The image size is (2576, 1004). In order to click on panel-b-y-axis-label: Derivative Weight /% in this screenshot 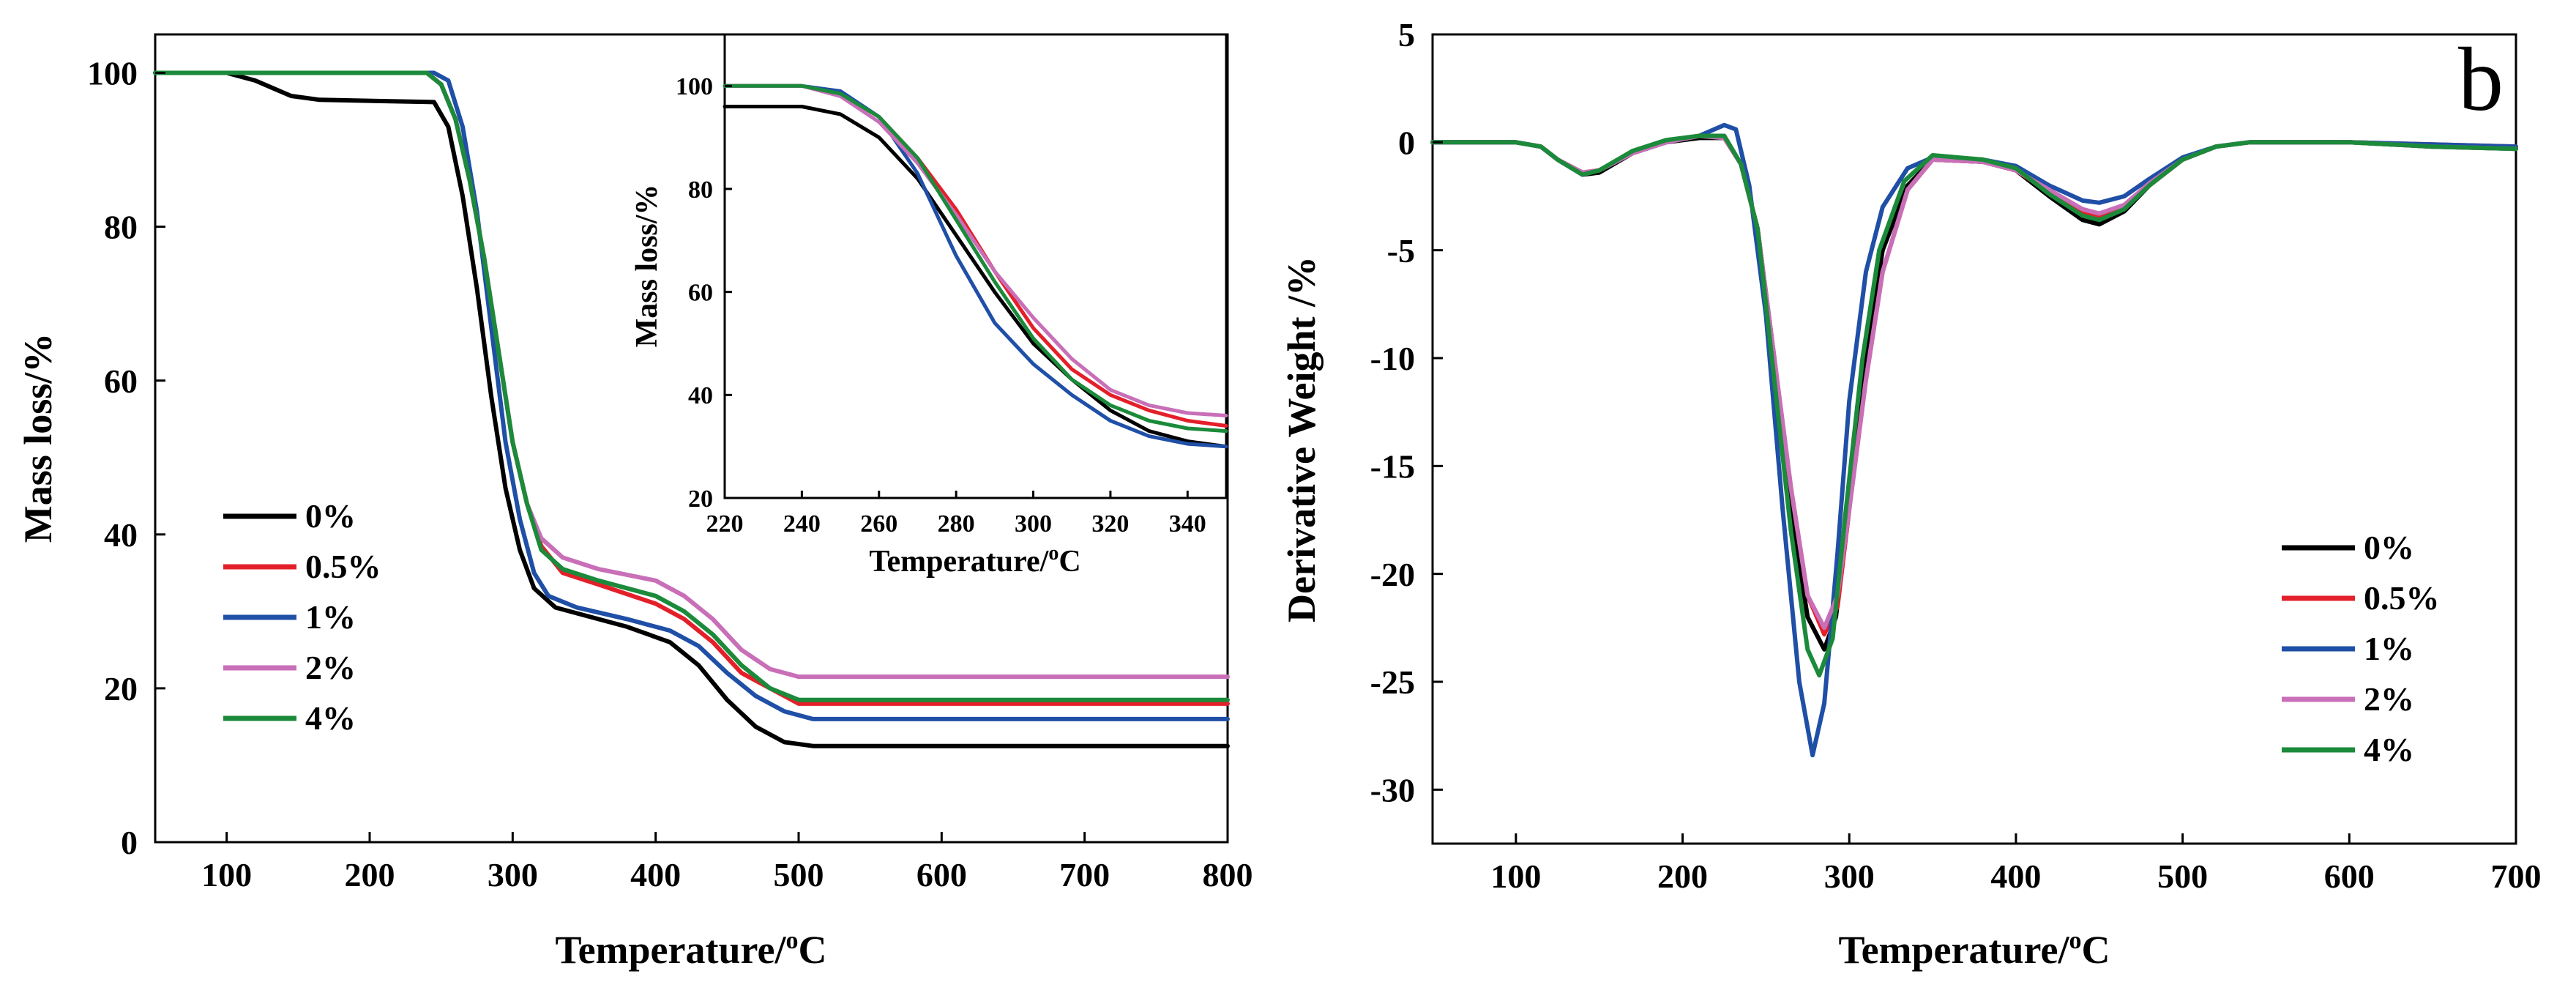, I will do `click(1302, 439)`.